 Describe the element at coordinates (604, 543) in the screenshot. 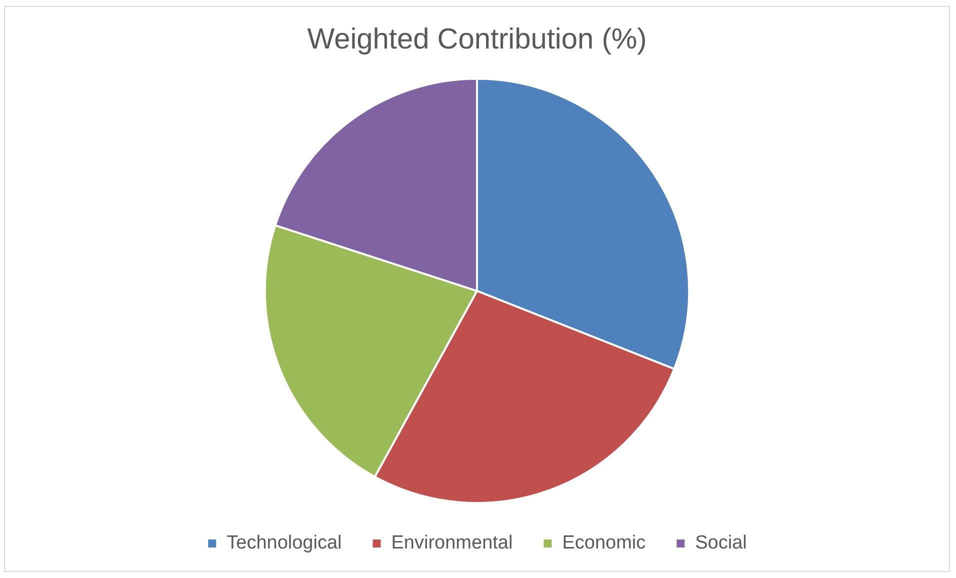

I see `legend-label: Economic` at that location.